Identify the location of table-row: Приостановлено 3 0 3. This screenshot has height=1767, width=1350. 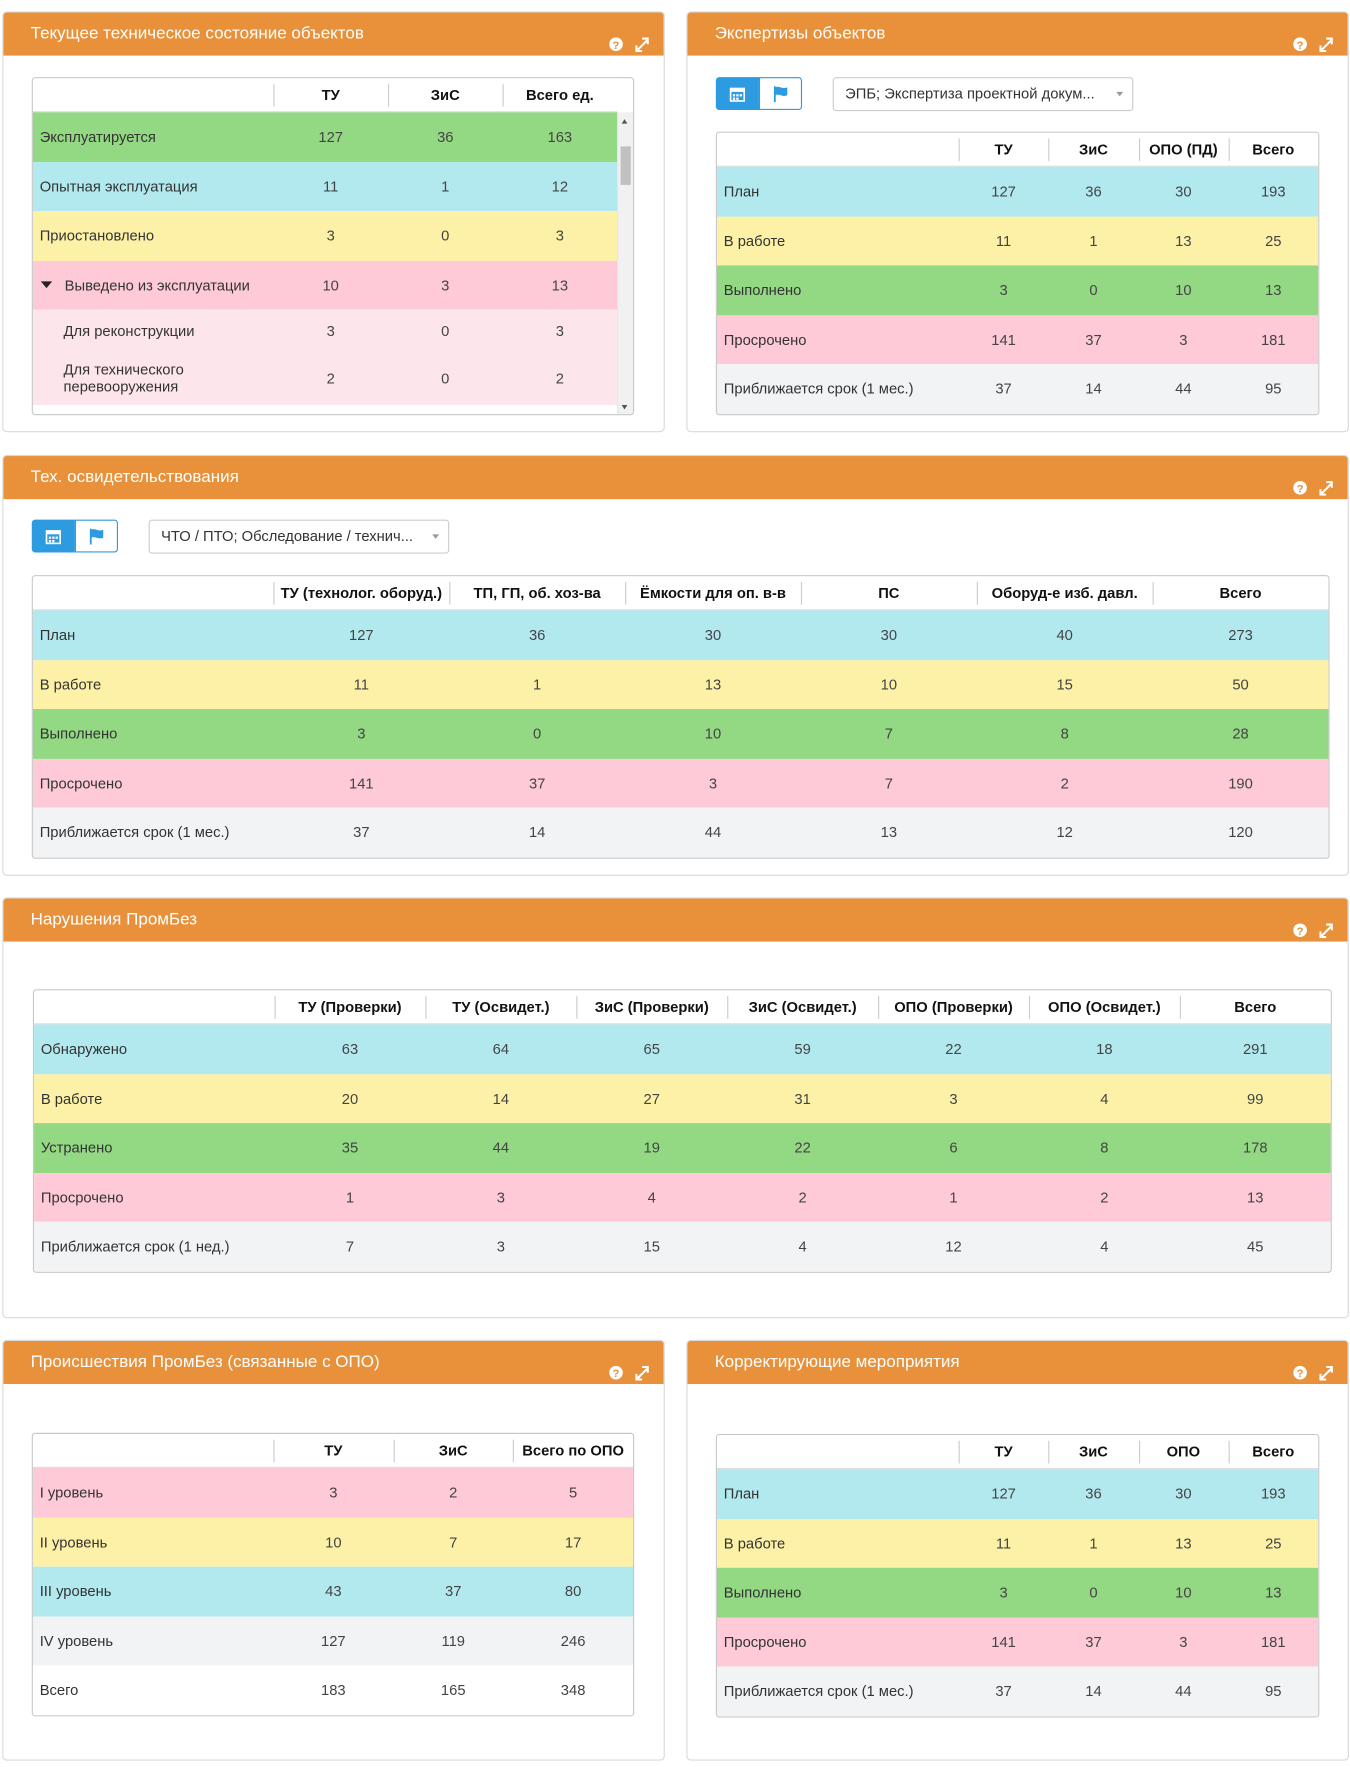
(325, 236).